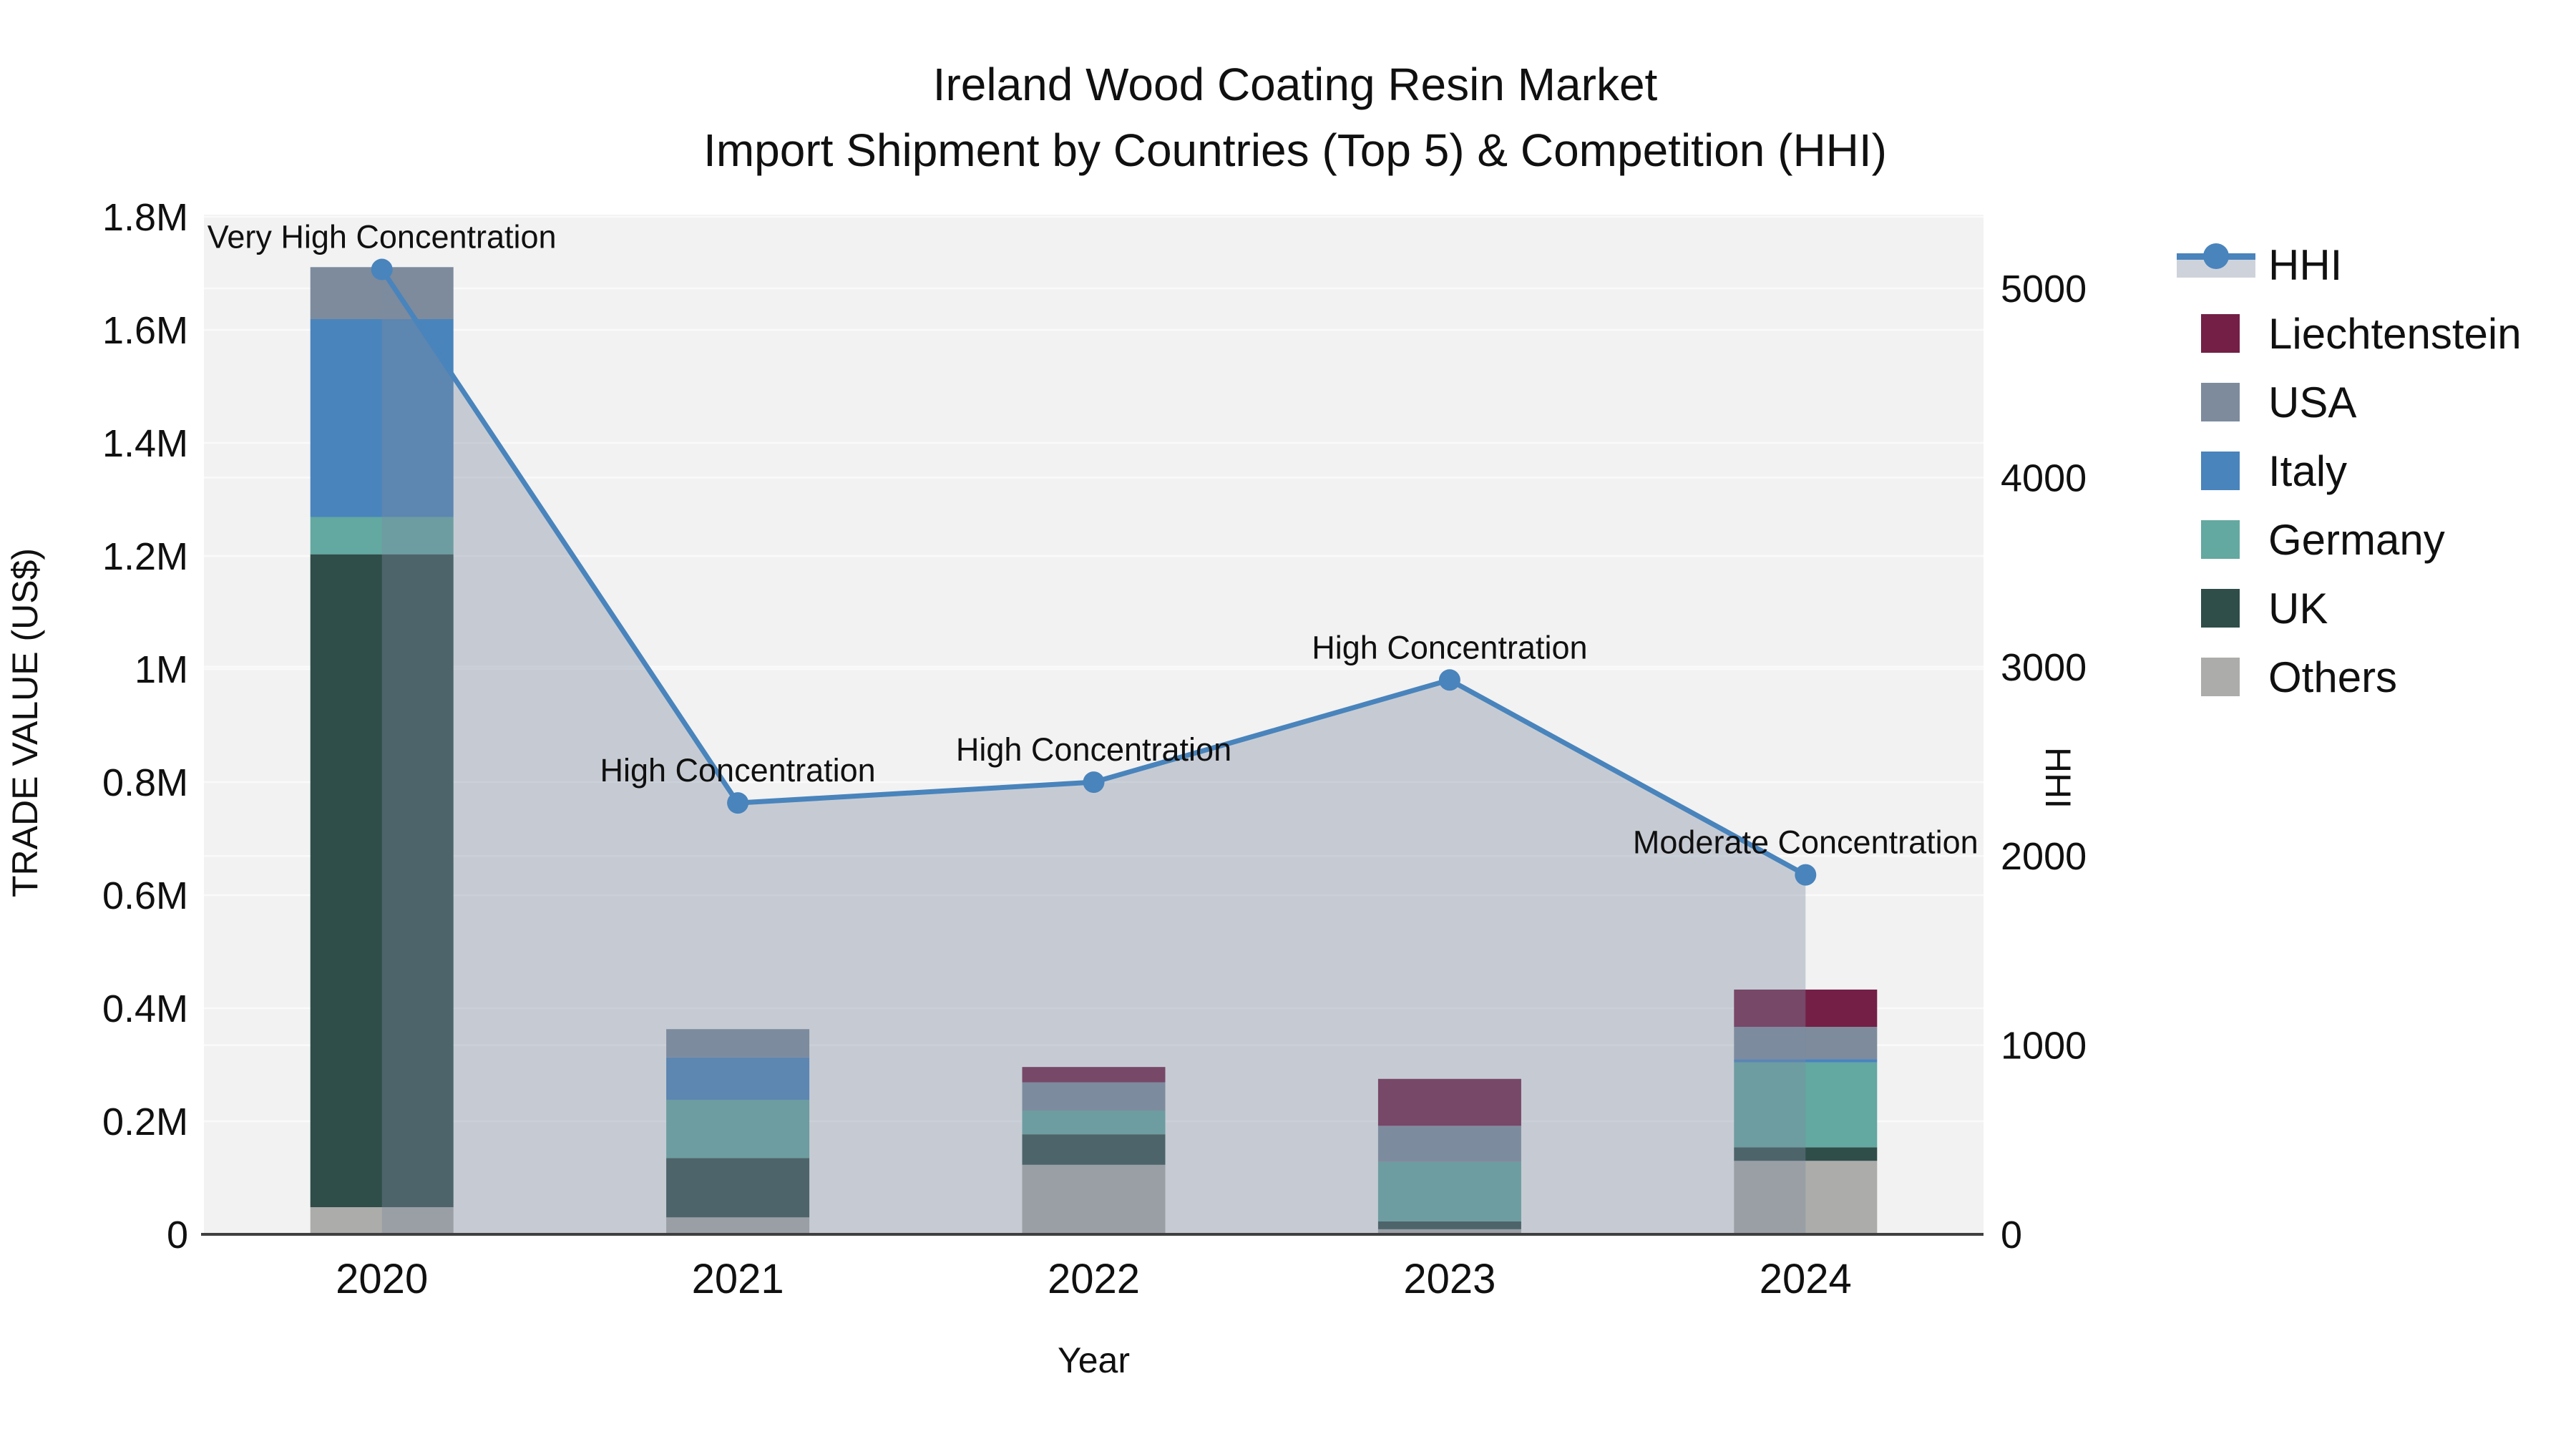 Image resolution: width=2576 pixels, height=1449 pixels. I want to click on legend-item-liechtenstein: Liechtenstein, so click(2349, 333).